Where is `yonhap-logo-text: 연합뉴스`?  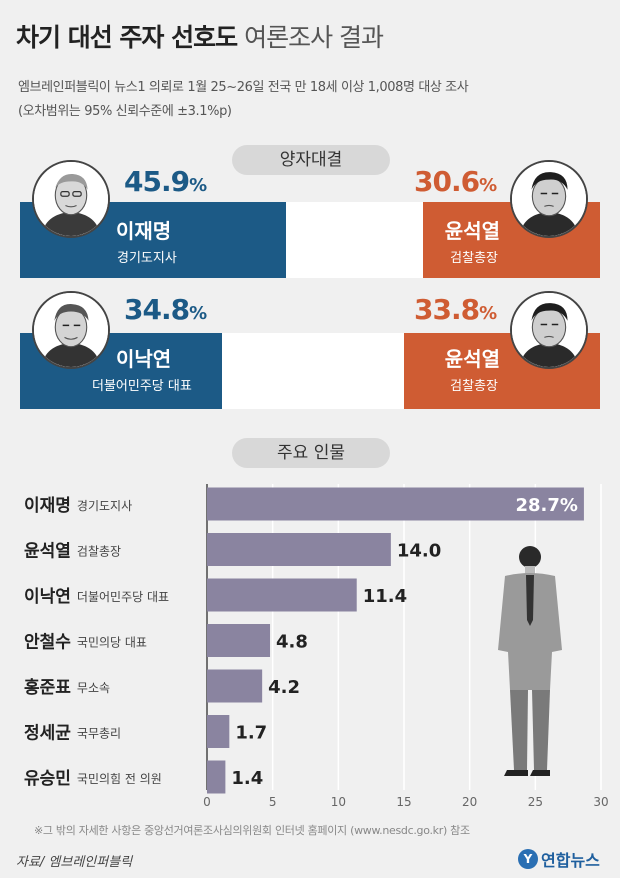 yonhap-logo-text: 연합뉴스 is located at coordinates (570, 860).